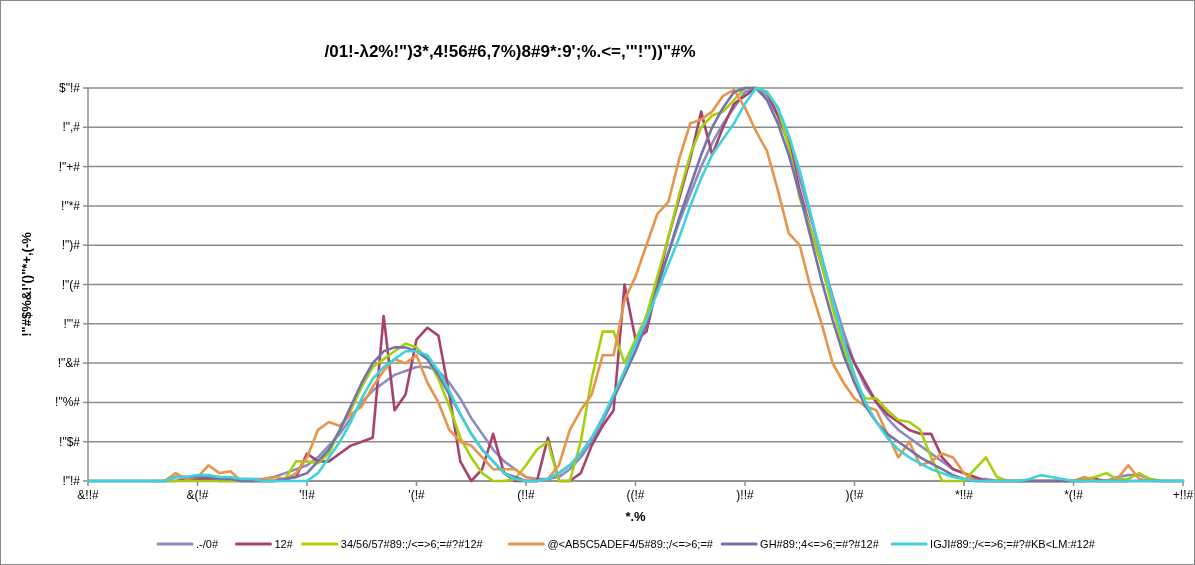 This screenshot has width=1195, height=565. What do you see at coordinates (307, 495) in the screenshot?
I see `x-tick-label: '!!#` at bounding box center [307, 495].